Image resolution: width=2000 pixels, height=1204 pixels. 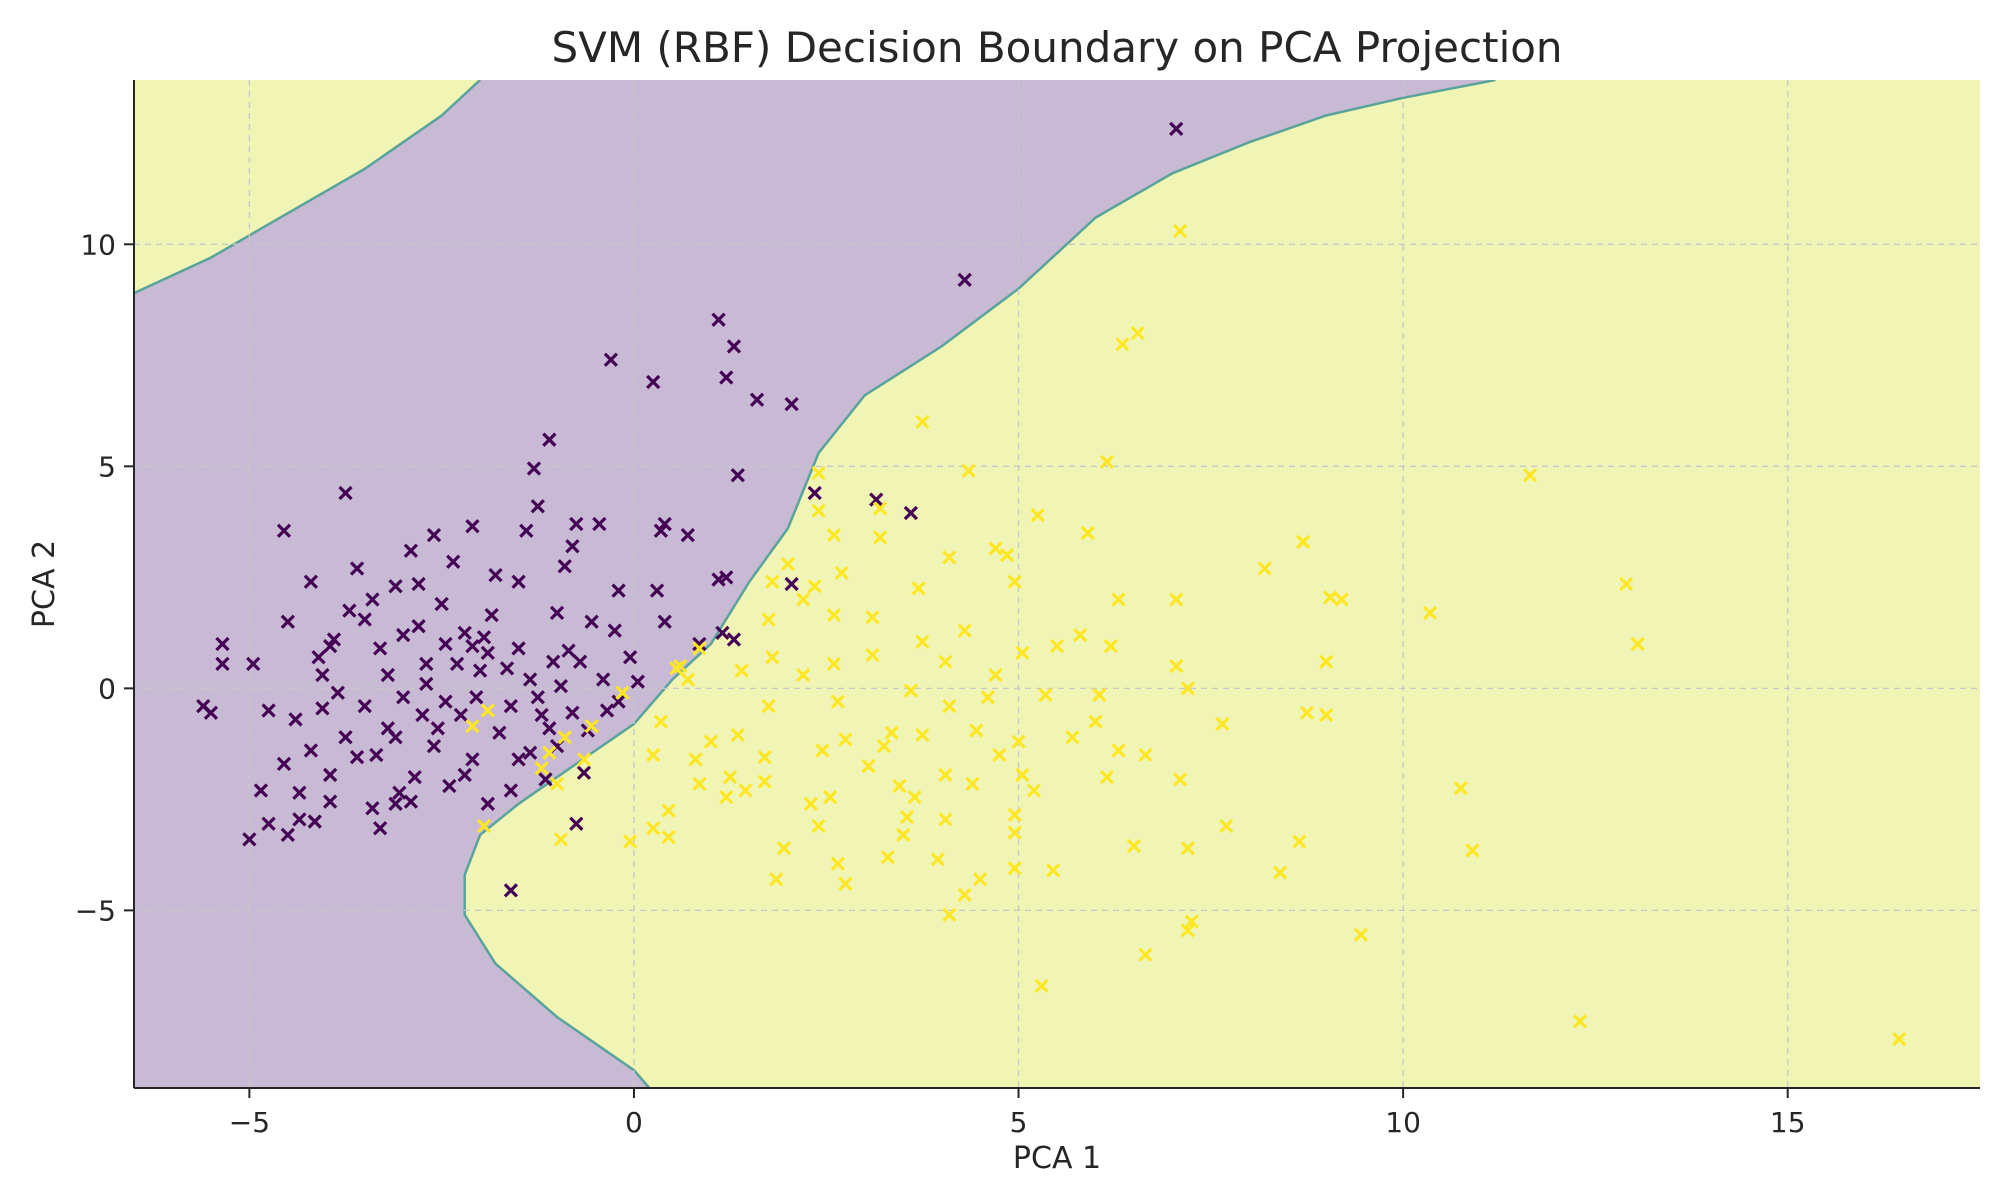 I want to click on x-tick-label-4: 15, so click(x=1788, y=1122).